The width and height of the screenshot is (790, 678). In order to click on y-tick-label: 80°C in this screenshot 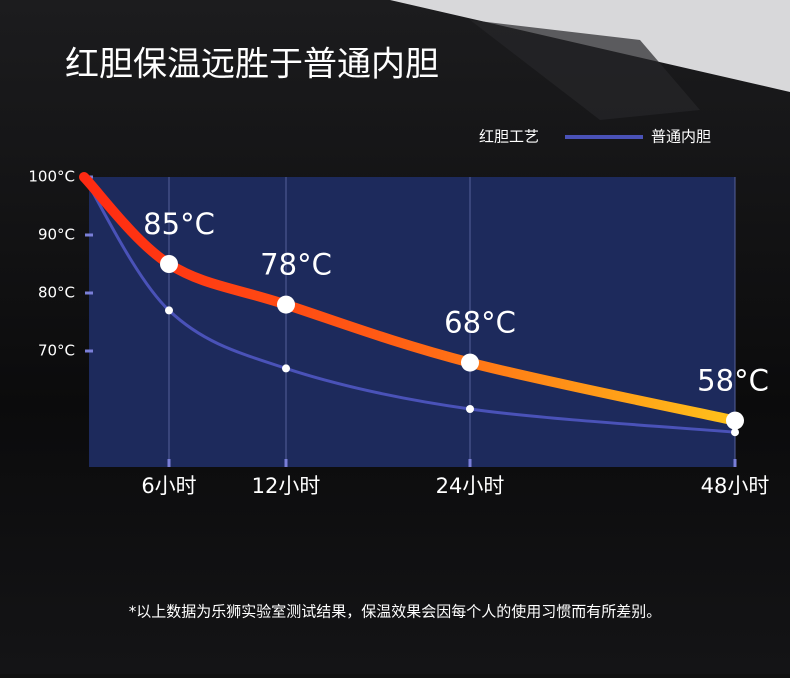, I will do `click(56, 293)`.